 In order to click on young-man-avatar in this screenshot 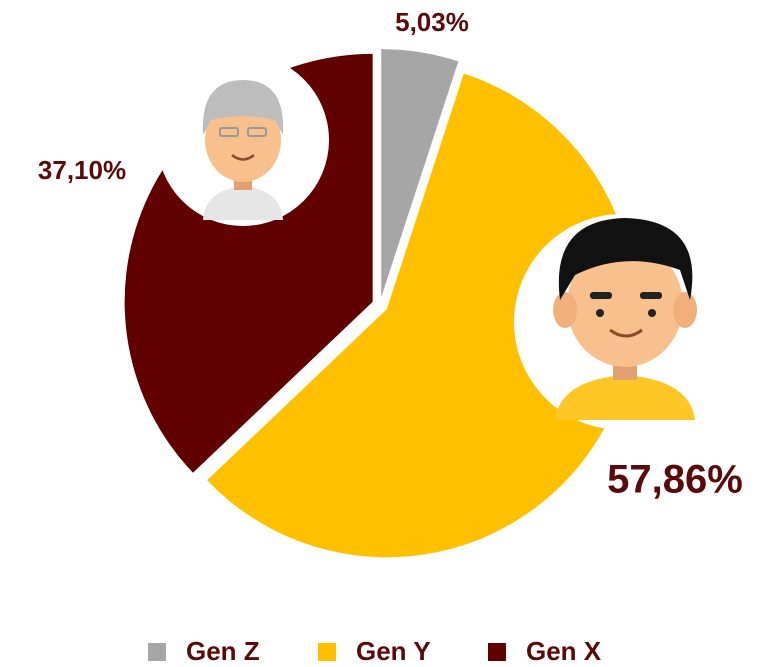, I will do `click(622, 322)`.